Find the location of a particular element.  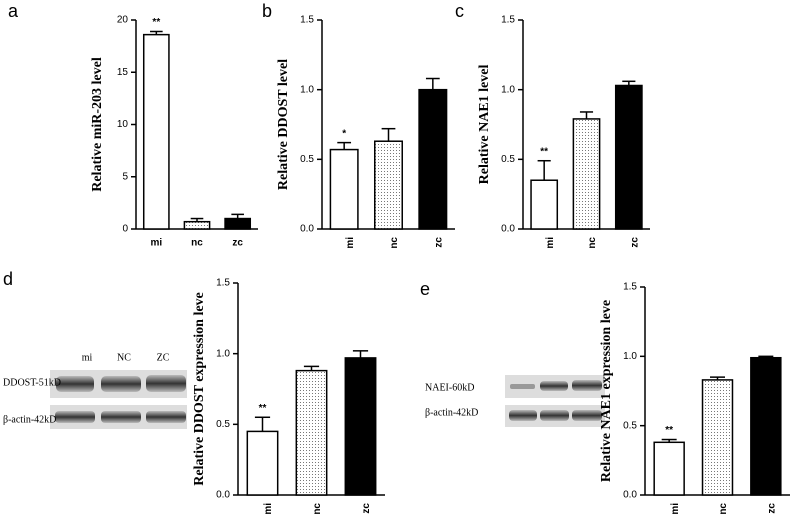

y-axis-label: Relative miR-203 level is located at coordinates (97, 124).